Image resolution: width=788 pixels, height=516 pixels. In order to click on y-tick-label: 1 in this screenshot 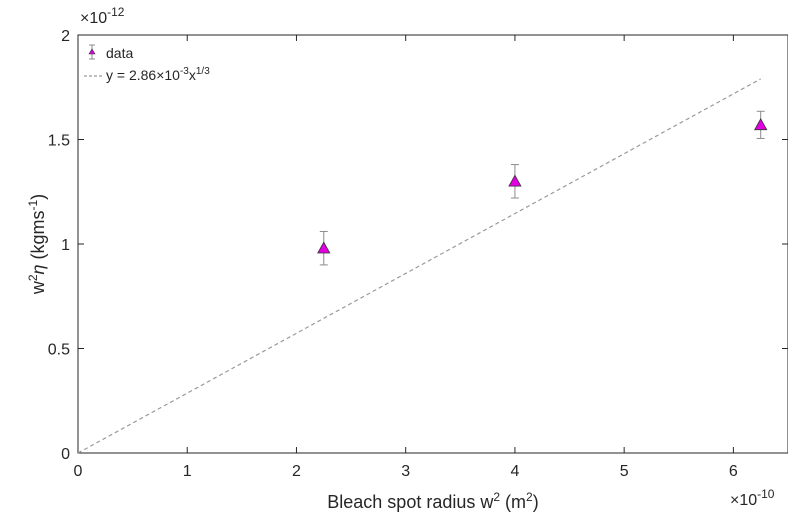, I will do `click(65, 245)`.